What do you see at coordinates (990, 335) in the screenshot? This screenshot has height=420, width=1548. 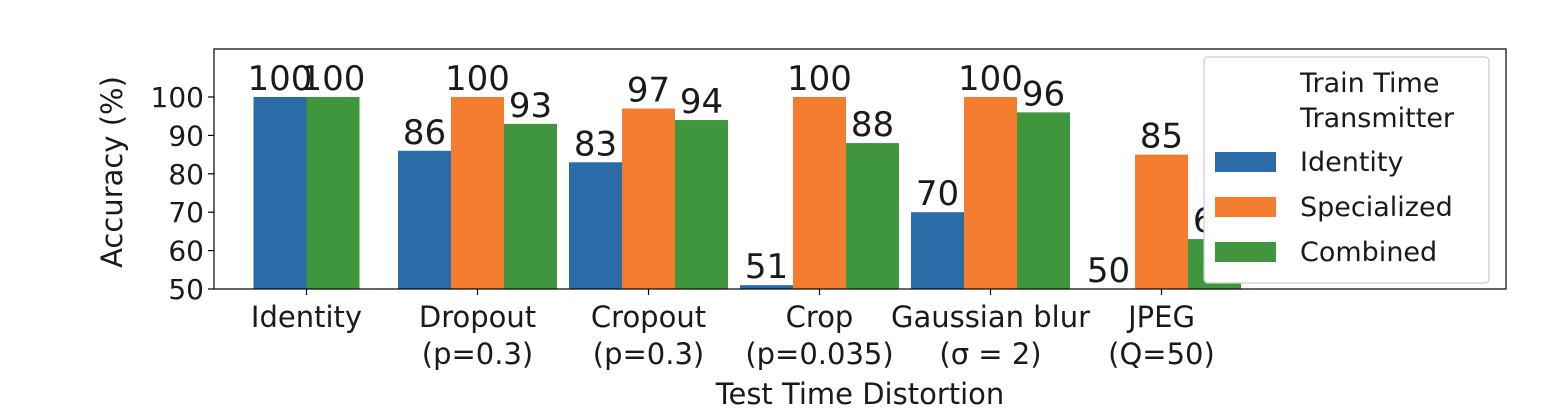 I see `x-tick-label-4: Gaussian blur (σ = 2)` at bounding box center [990, 335].